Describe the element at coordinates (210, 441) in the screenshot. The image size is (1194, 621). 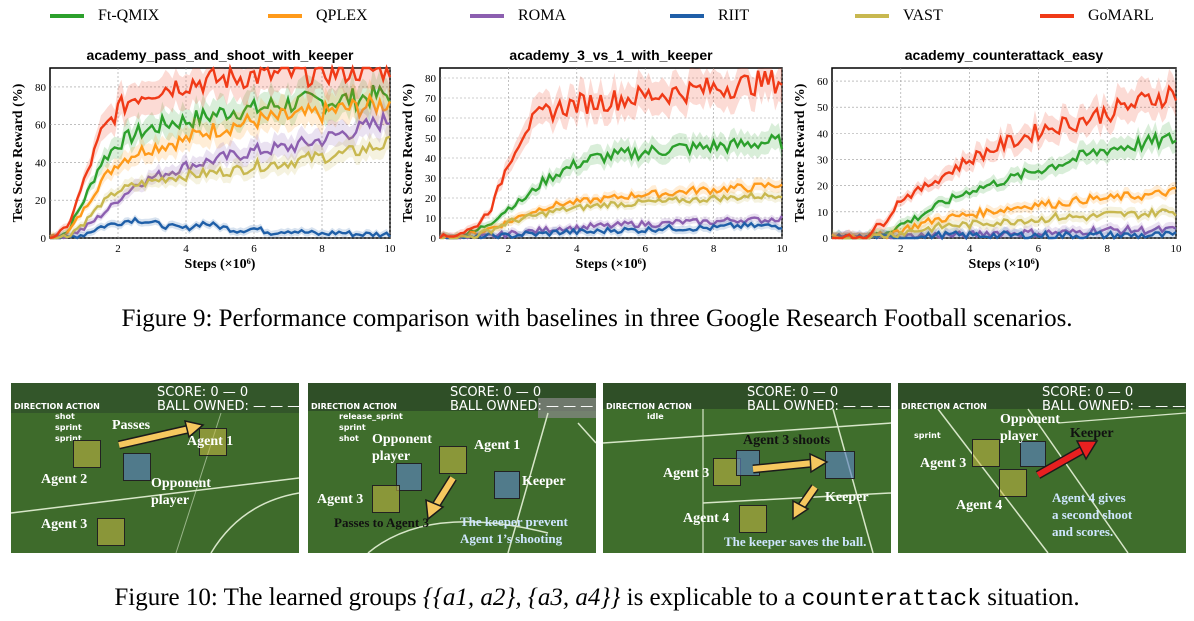
I see `label-agent-1: Agent 1` at that location.